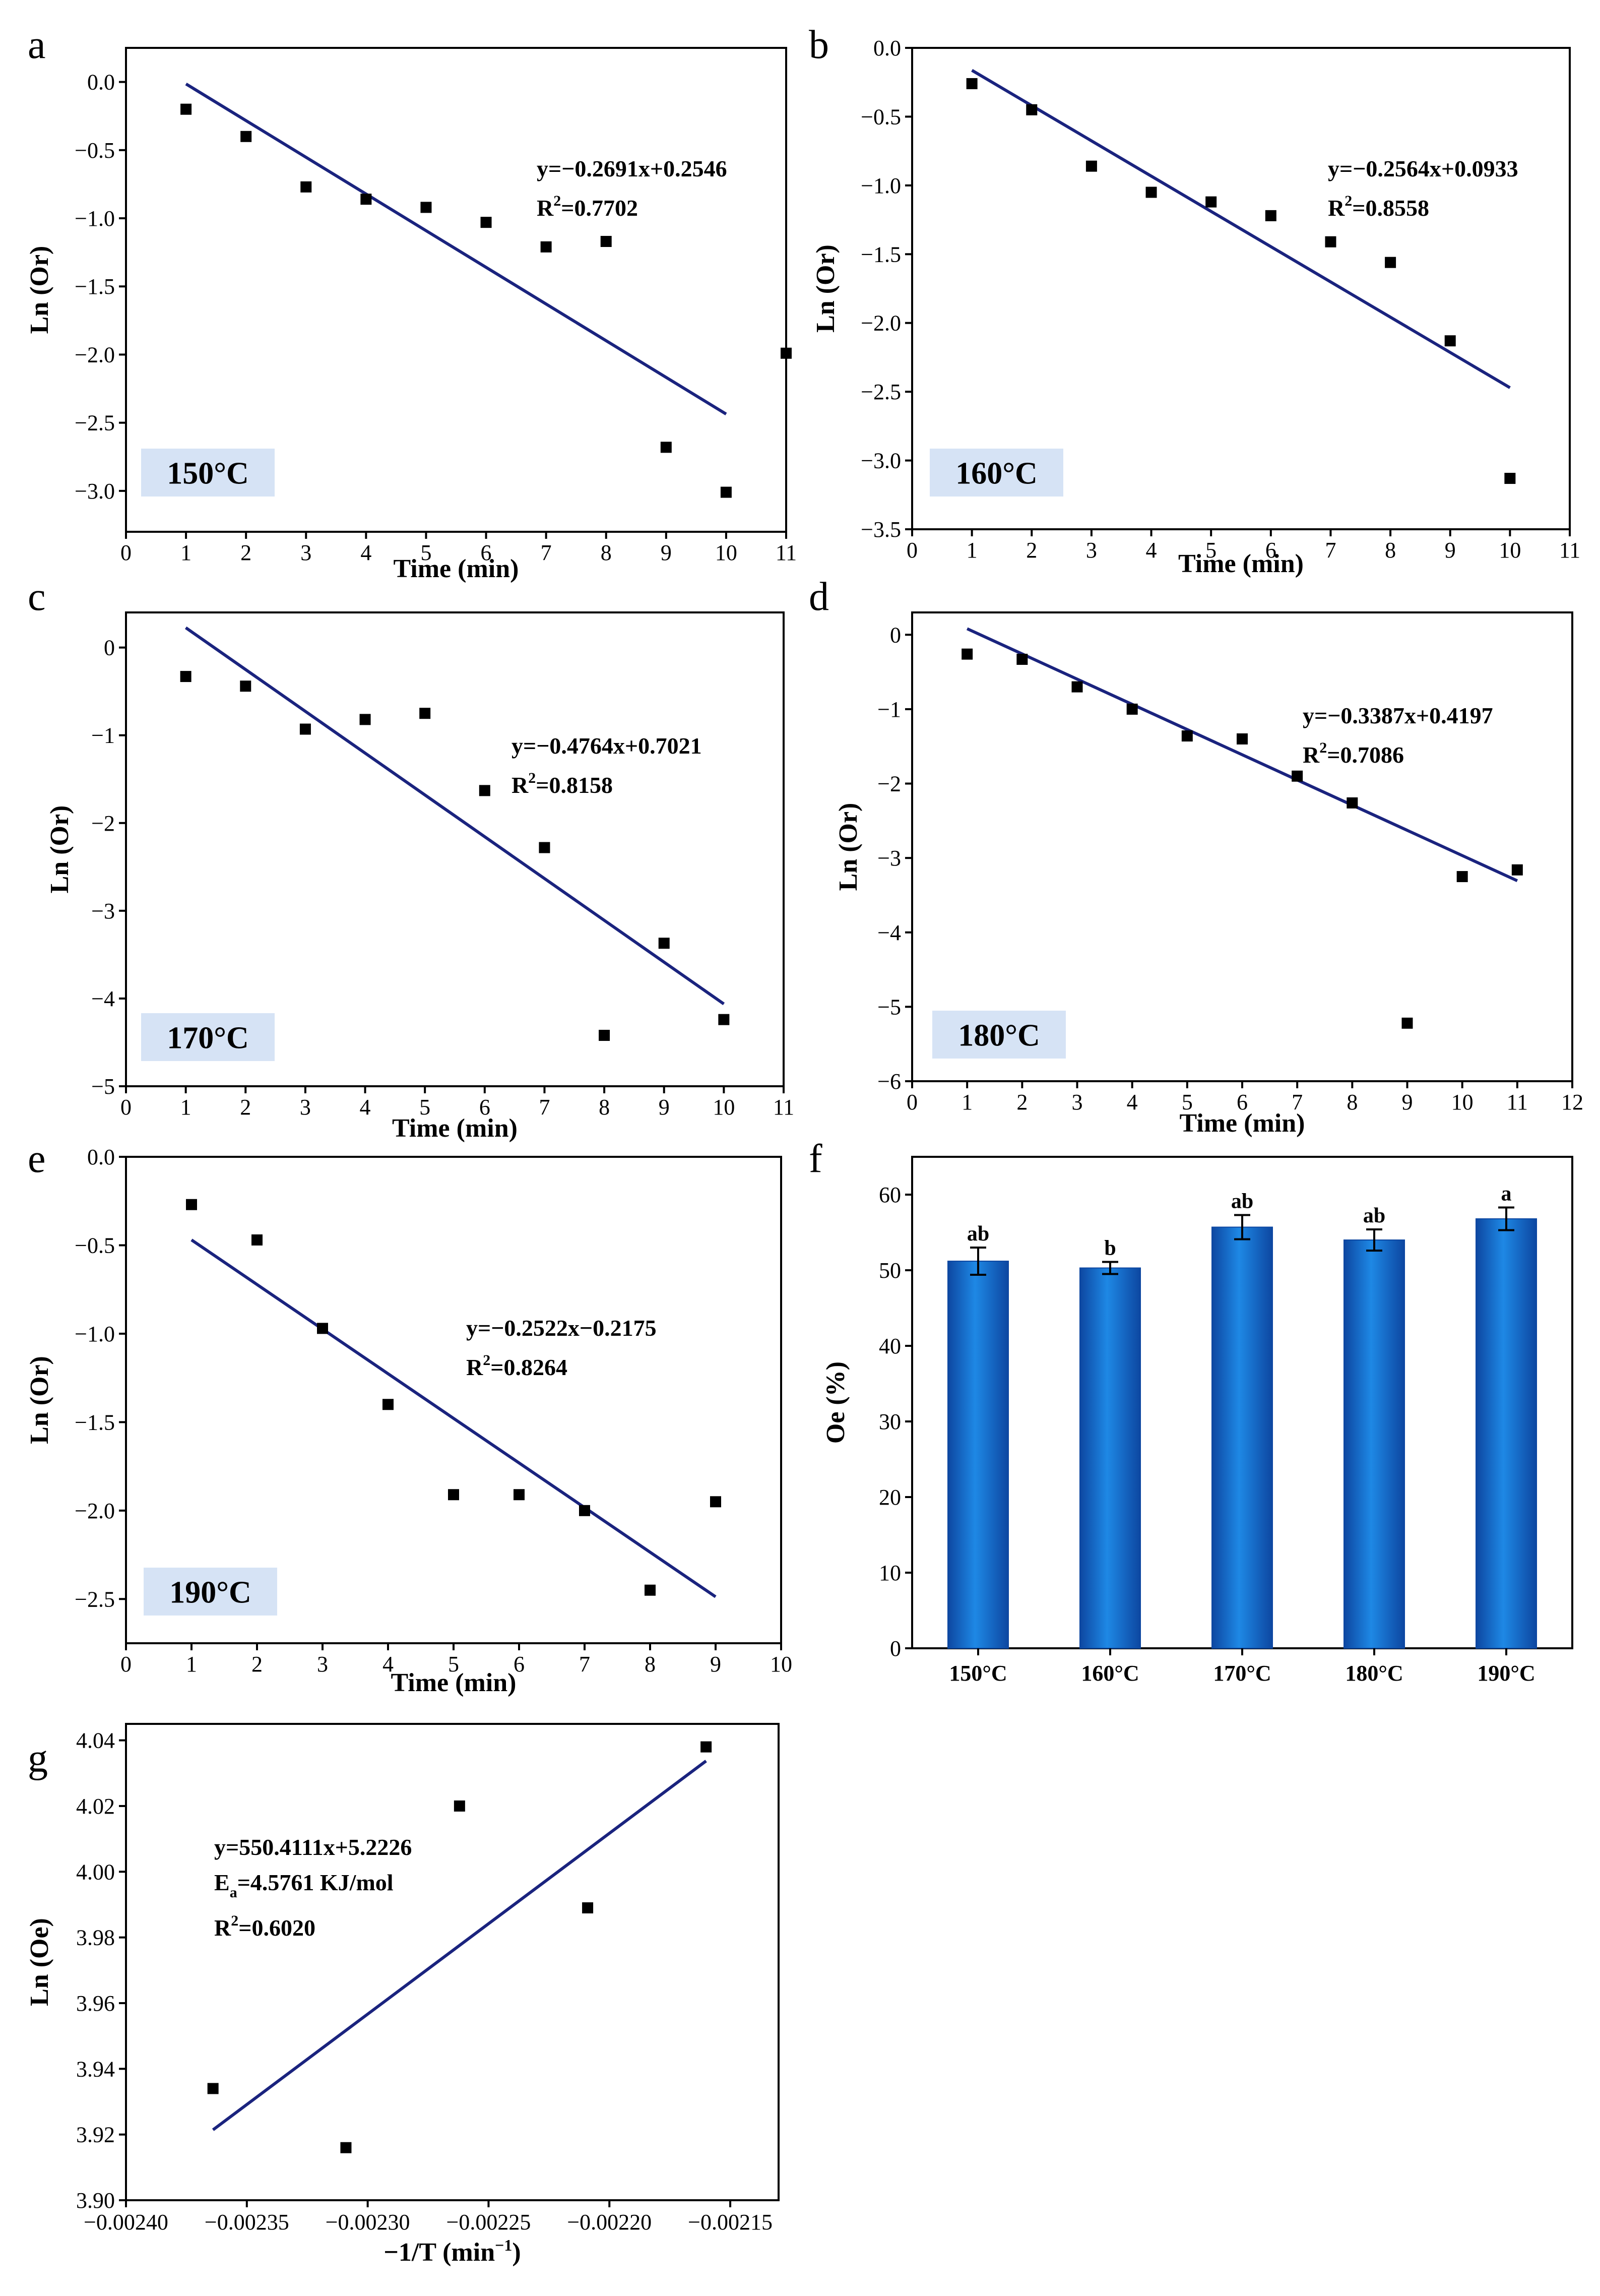 Image resolution: width=1600 pixels, height=2296 pixels. I want to click on y-tick-label: 50, so click(890, 1271).